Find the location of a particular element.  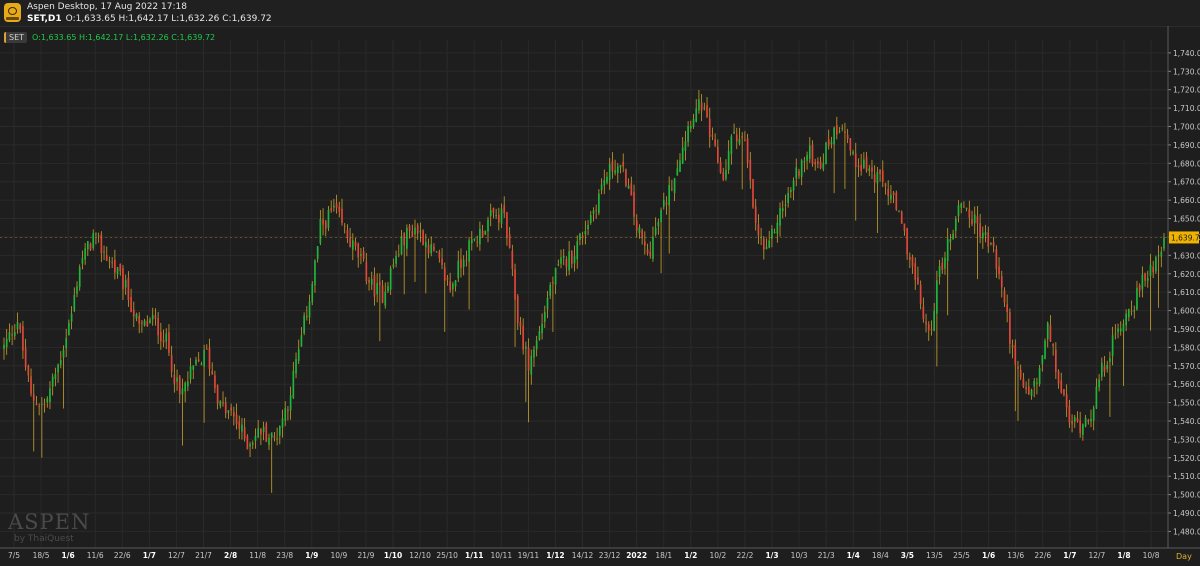

period-label: Day is located at coordinates (1184, 556).